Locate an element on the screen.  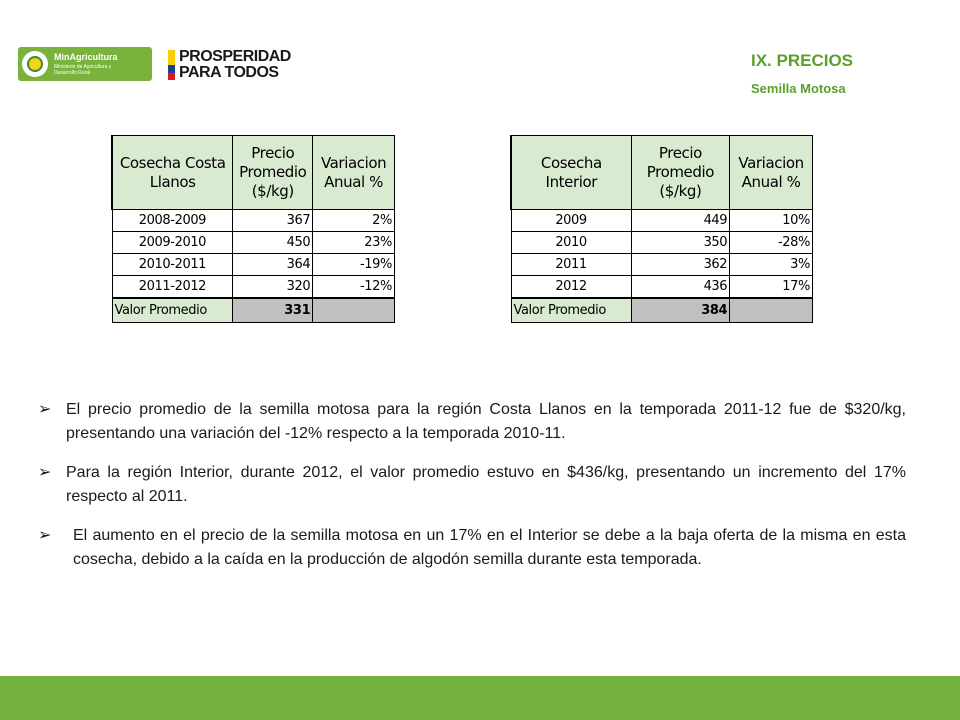
price-cell: 436 is located at coordinates (680, 286).